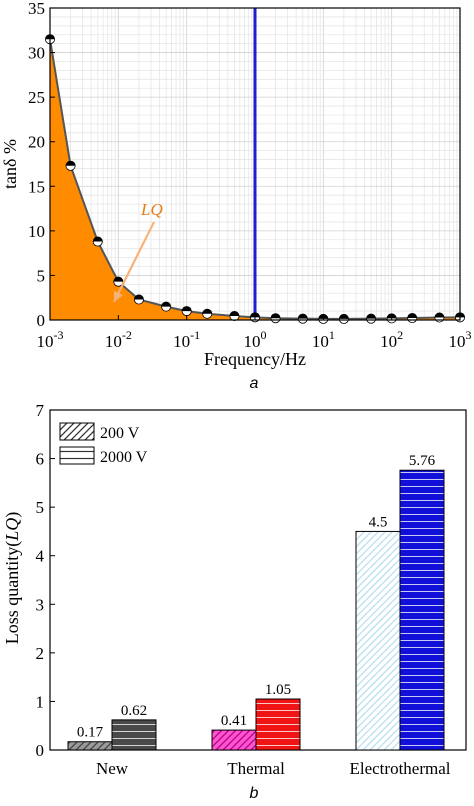  Describe the element at coordinates (234, 721) in the screenshot. I see `bar-value-label: 0.41` at that location.